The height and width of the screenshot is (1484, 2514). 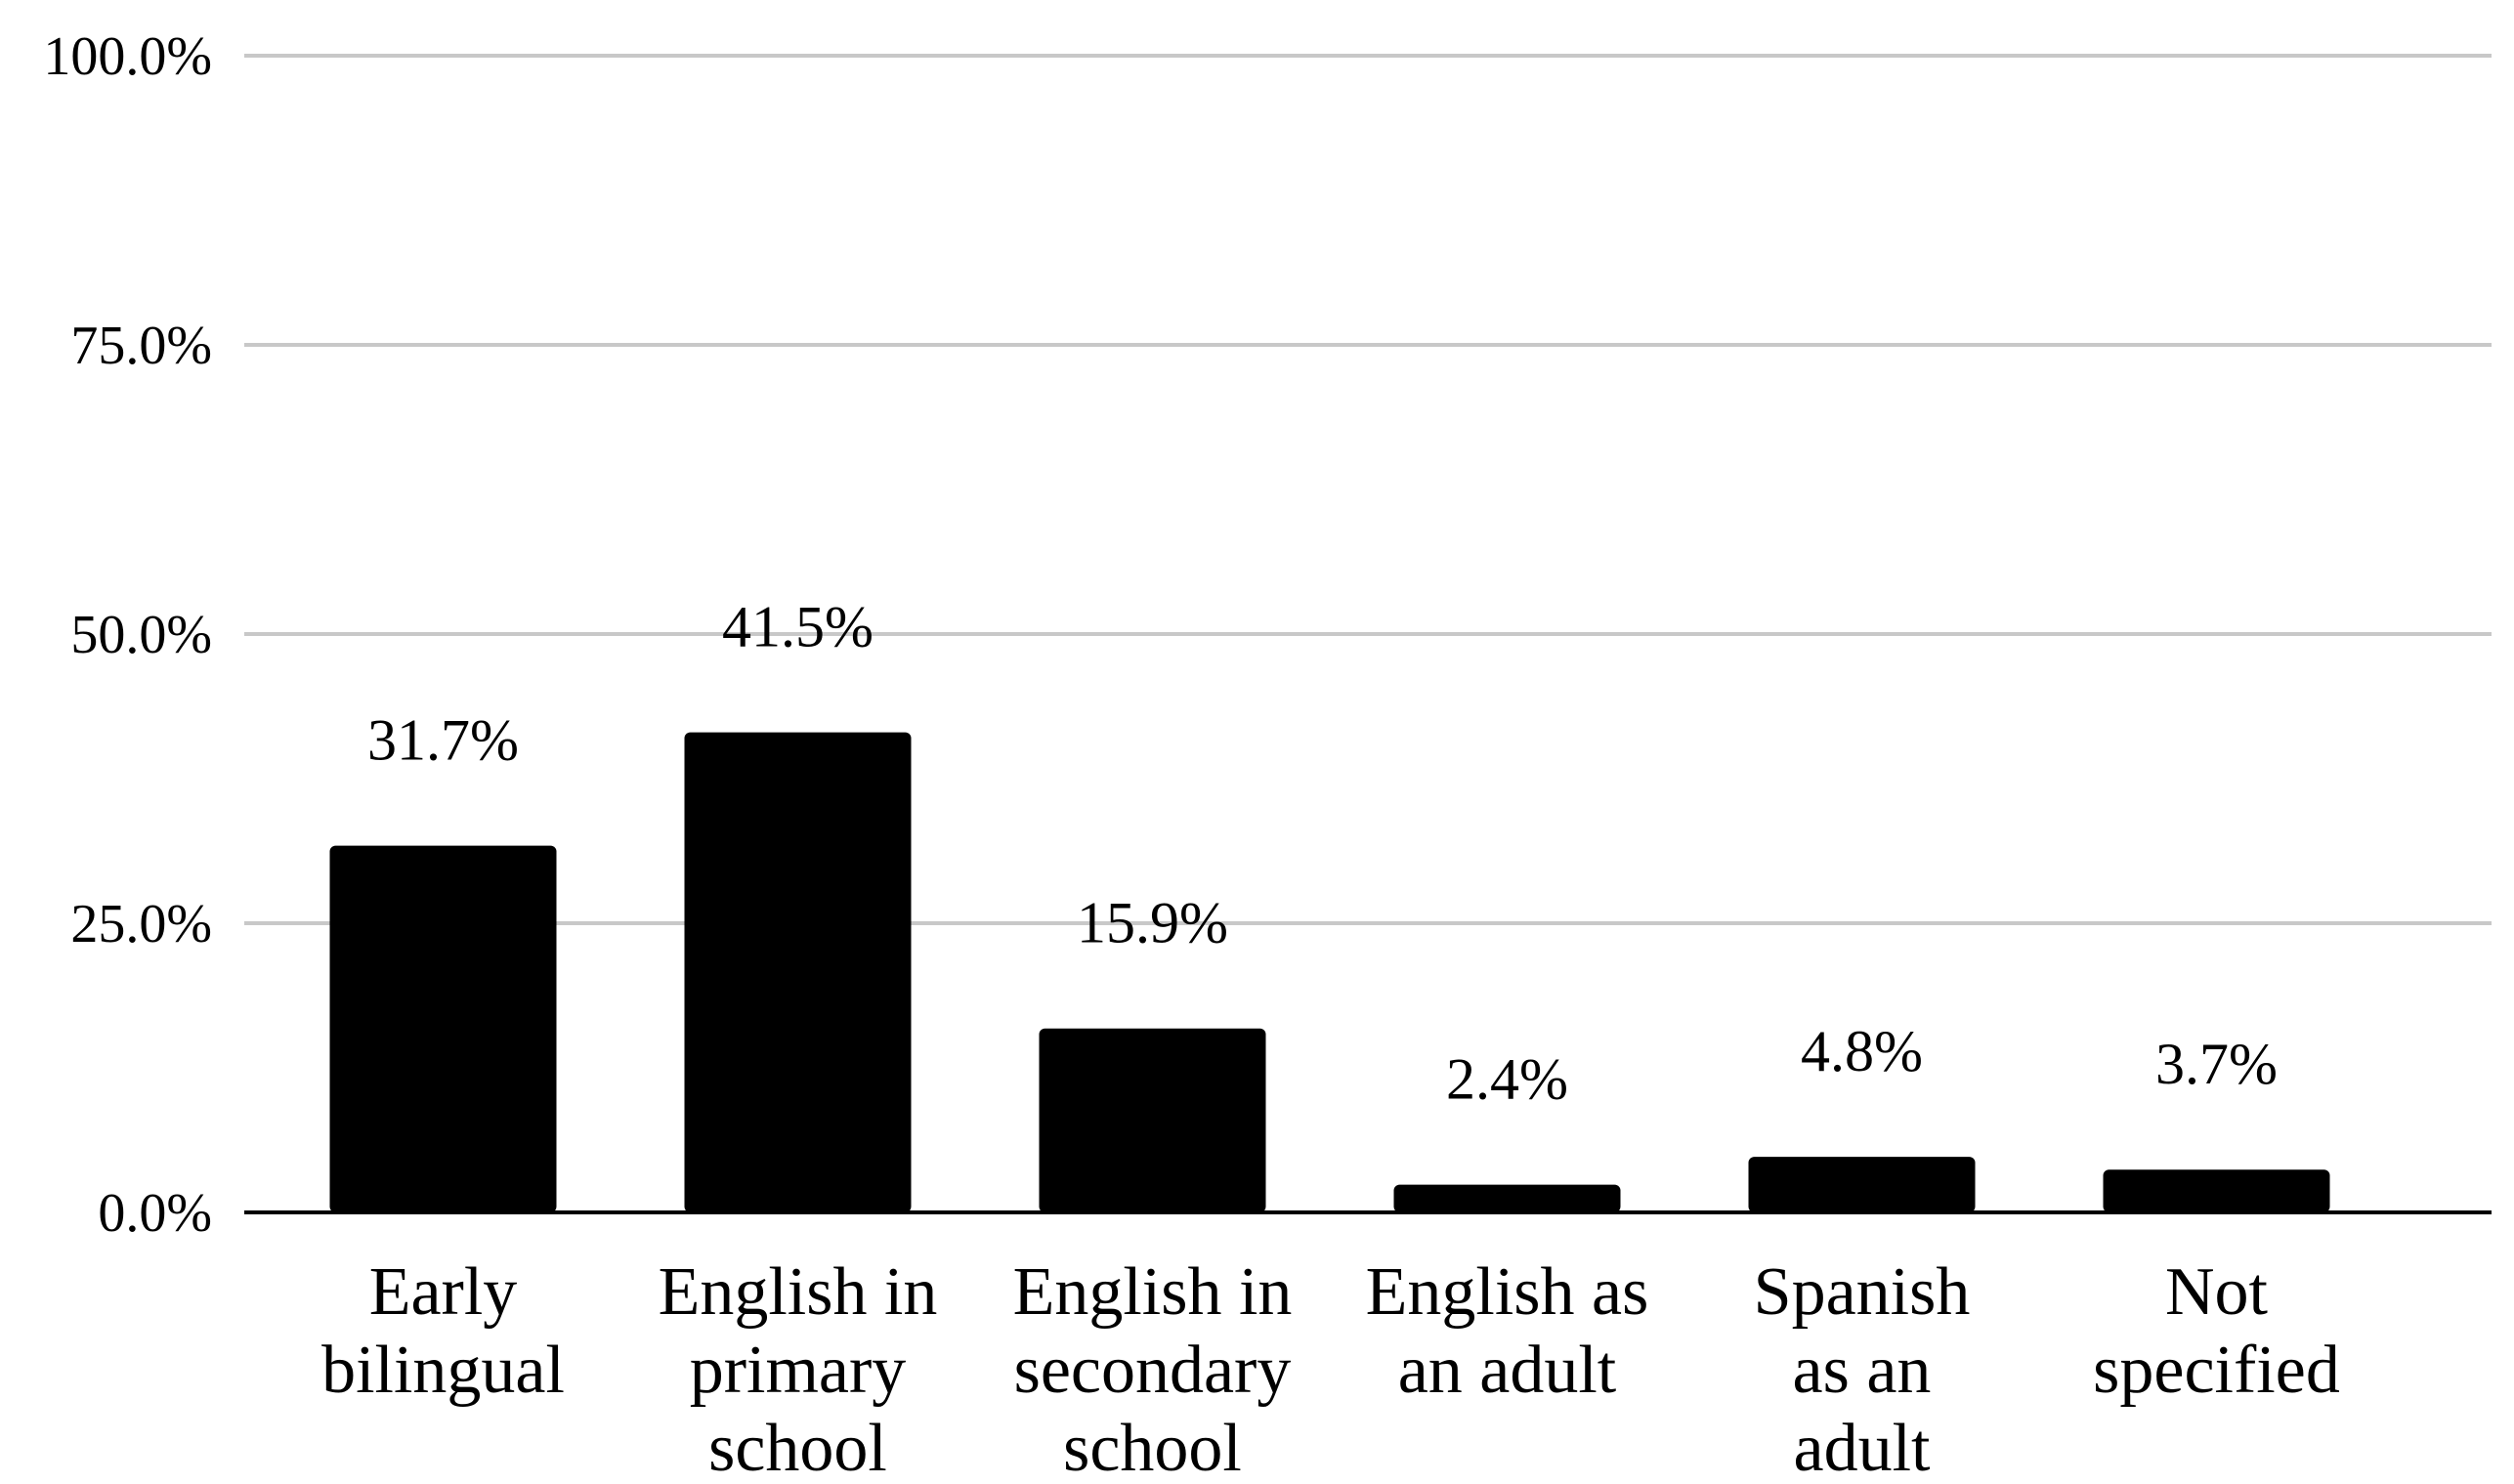 What do you see at coordinates (1507, 1331) in the screenshot?
I see `x-category-label: English as an adult` at bounding box center [1507, 1331].